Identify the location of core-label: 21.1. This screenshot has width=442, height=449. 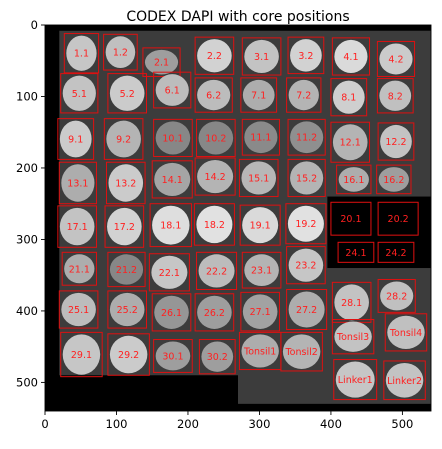
(79, 269).